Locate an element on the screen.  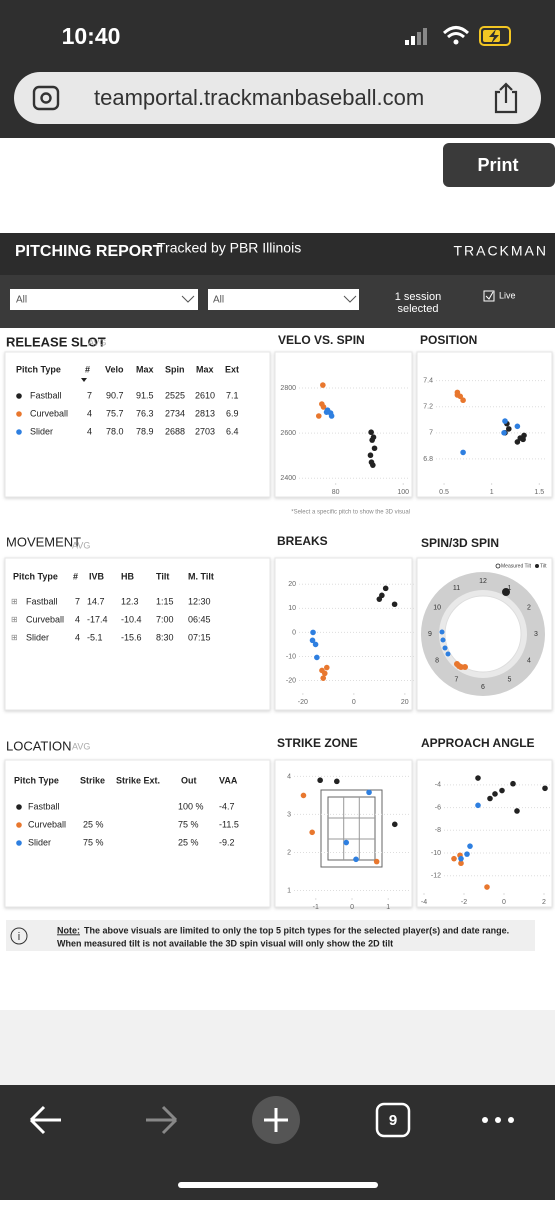
plus is located at coordinates (276, 1120).